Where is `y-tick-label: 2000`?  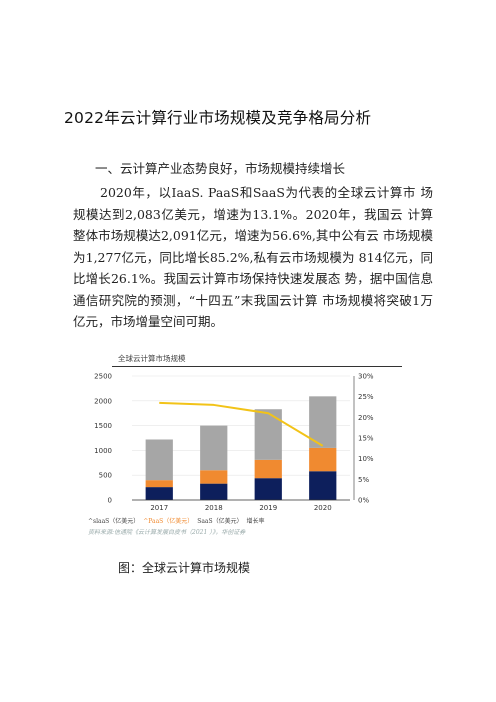
y-tick-label: 2000 is located at coordinates (103, 401).